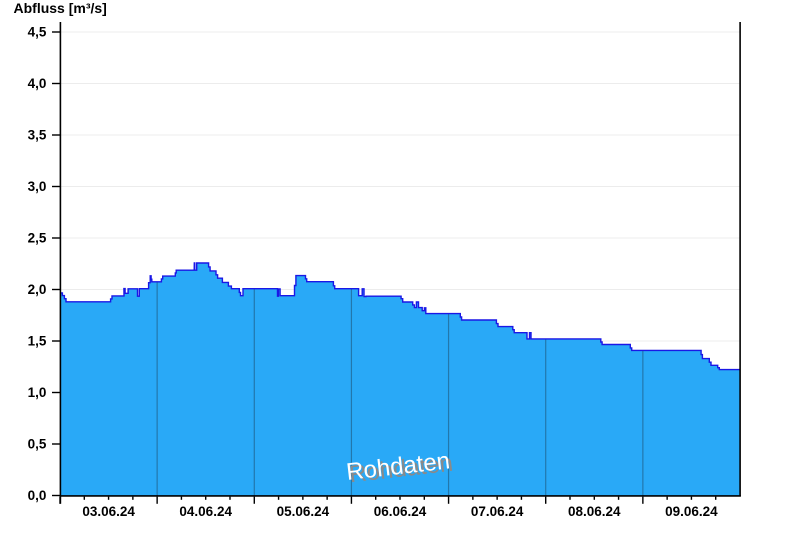 The height and width of the screenshot is (550, 800). What do you see at coordinates (303, 511) in the screenshot?
I see `svg-text: 05.06.24` at bounding box center [303, 511].